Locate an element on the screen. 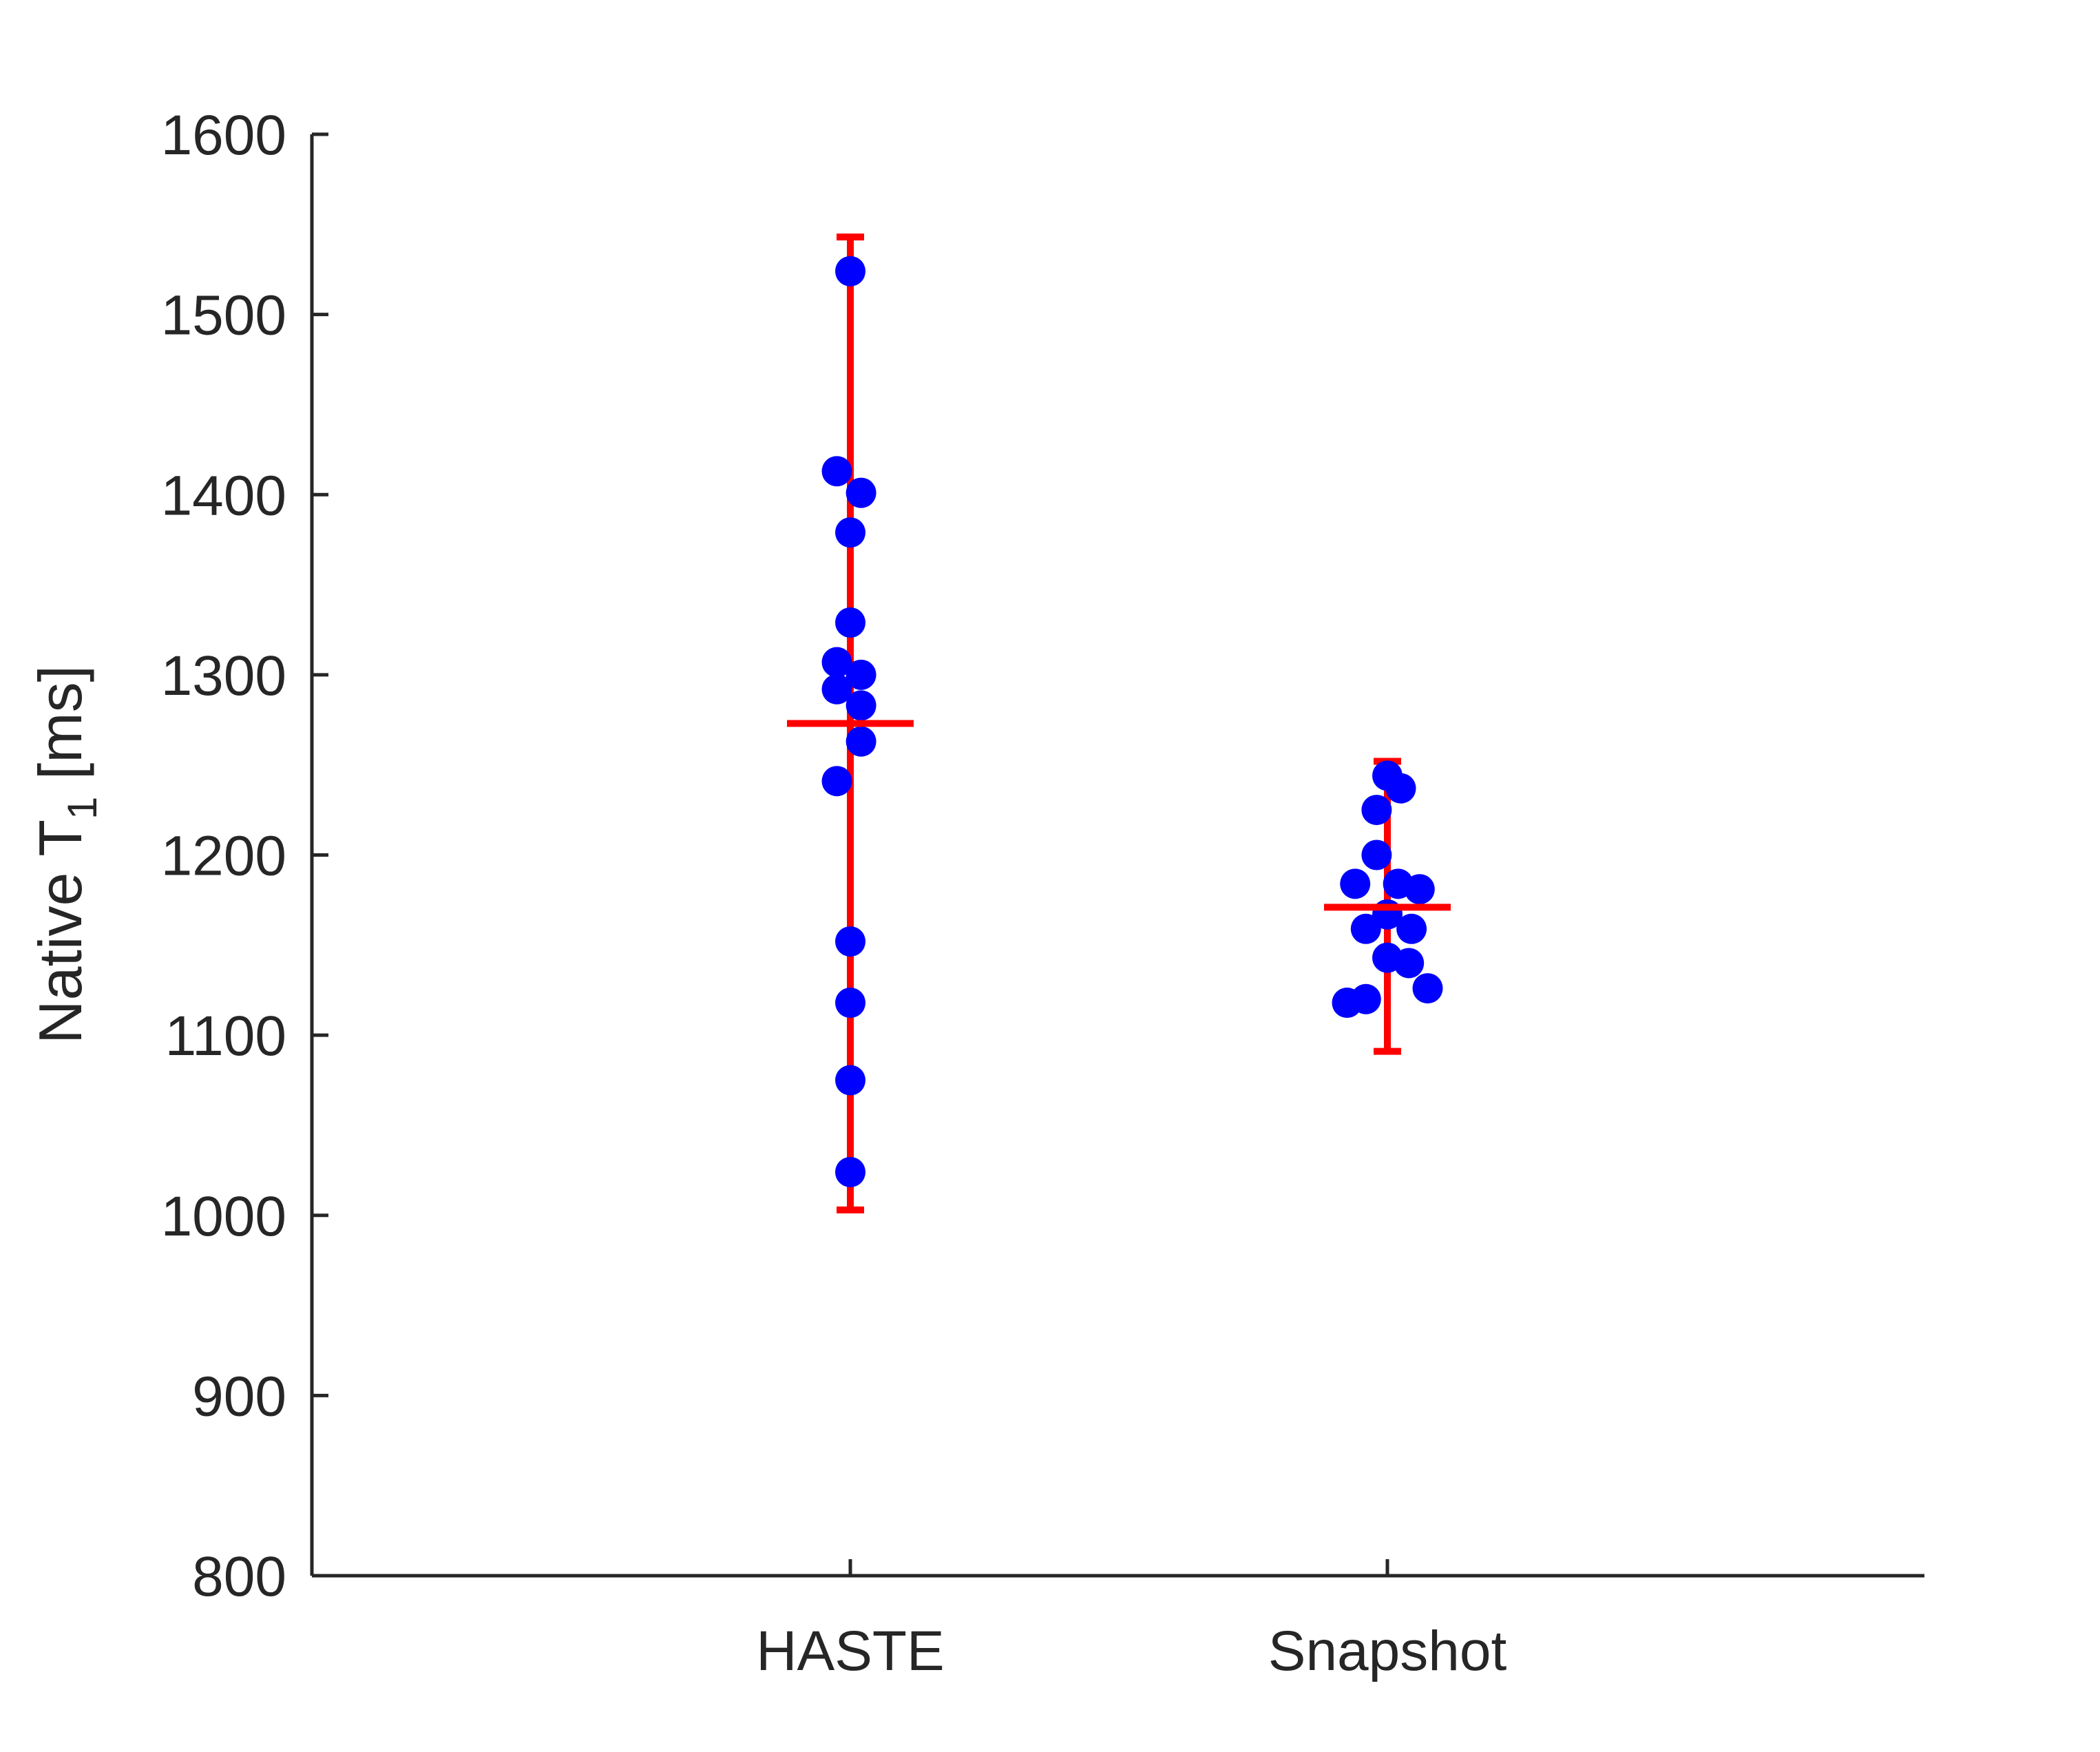 This screenshot has height=1752, width=2100. x-tick-label-snapshot: Snapshot is located at coordinates (1387, 1651).